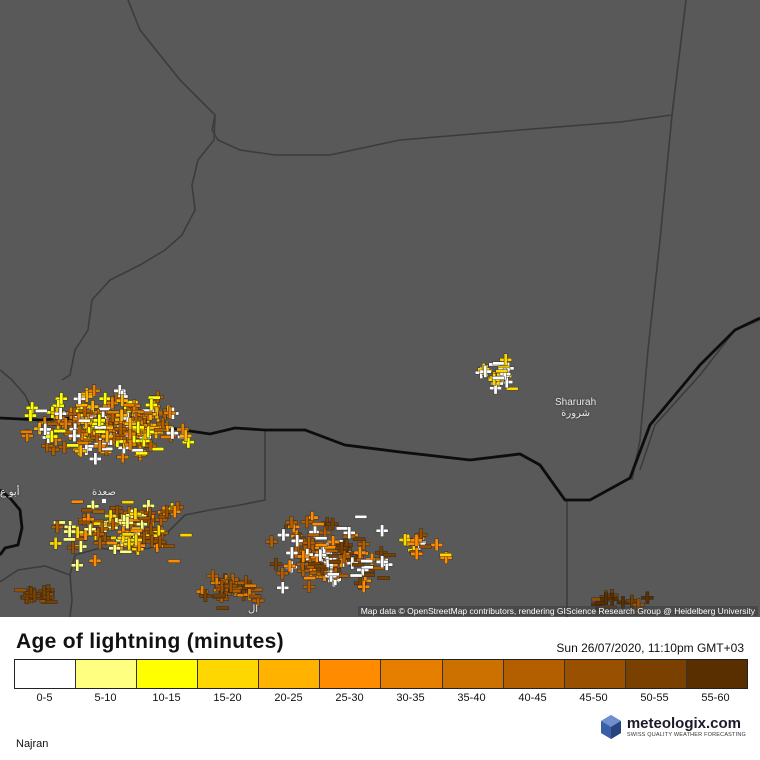  Describe the element at coordinates (471, 698) in the screenshot. I see `scale-label: 35-40` at that location.